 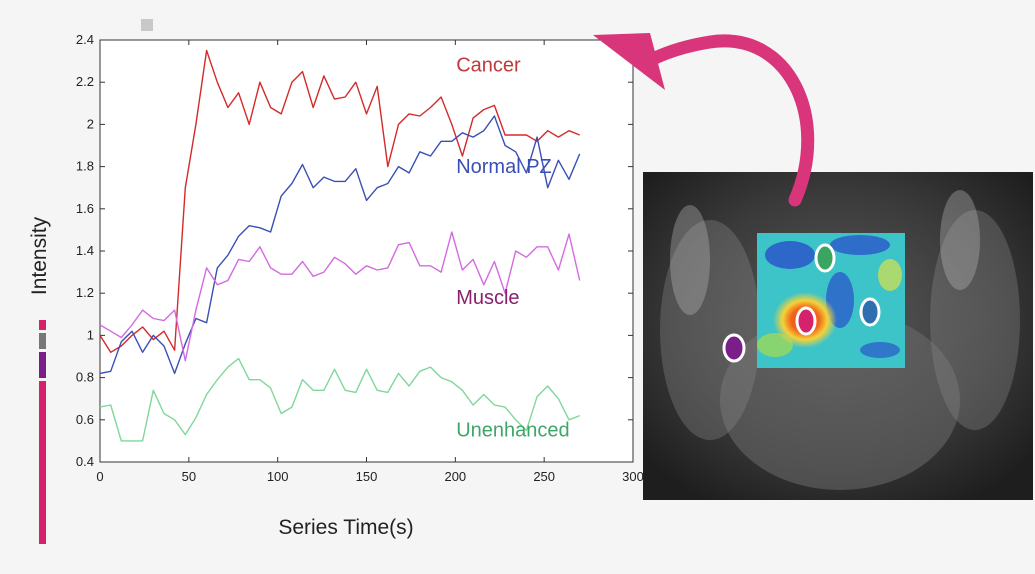 I want to click on x-tick-label: 150, so click(x=367, y=476).